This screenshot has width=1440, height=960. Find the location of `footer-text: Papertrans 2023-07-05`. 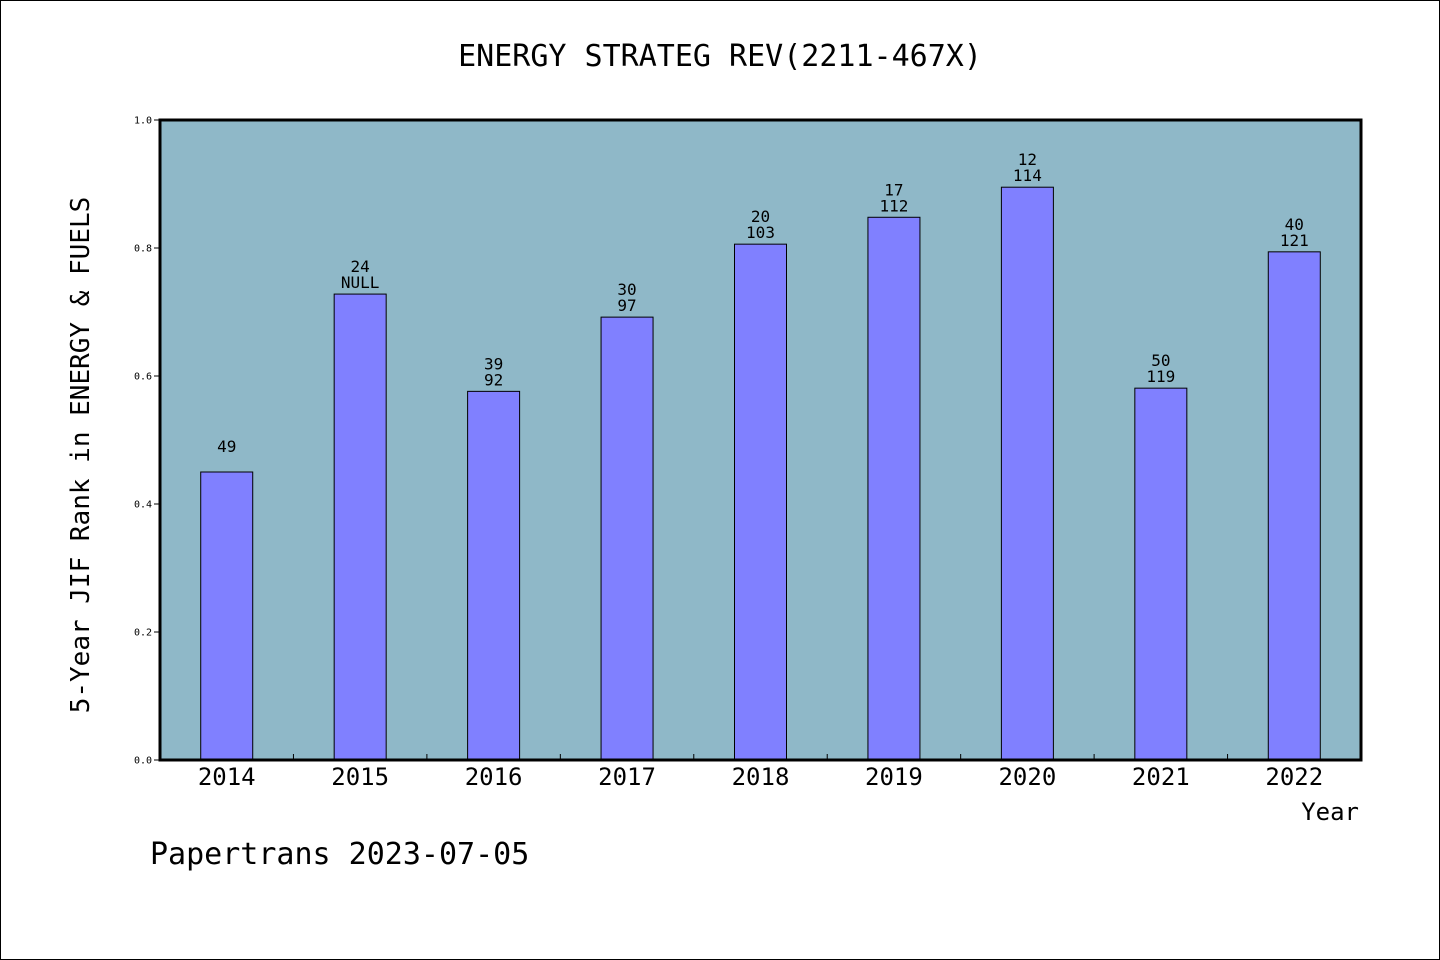

footer-text: Papertrans 2023-07-05 is located at coordinates (339, 854).